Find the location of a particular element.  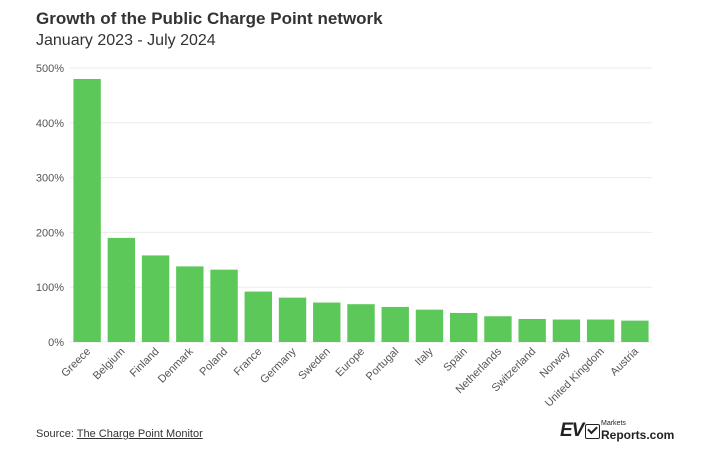

bar-greece is located at coordinates (87, 210).